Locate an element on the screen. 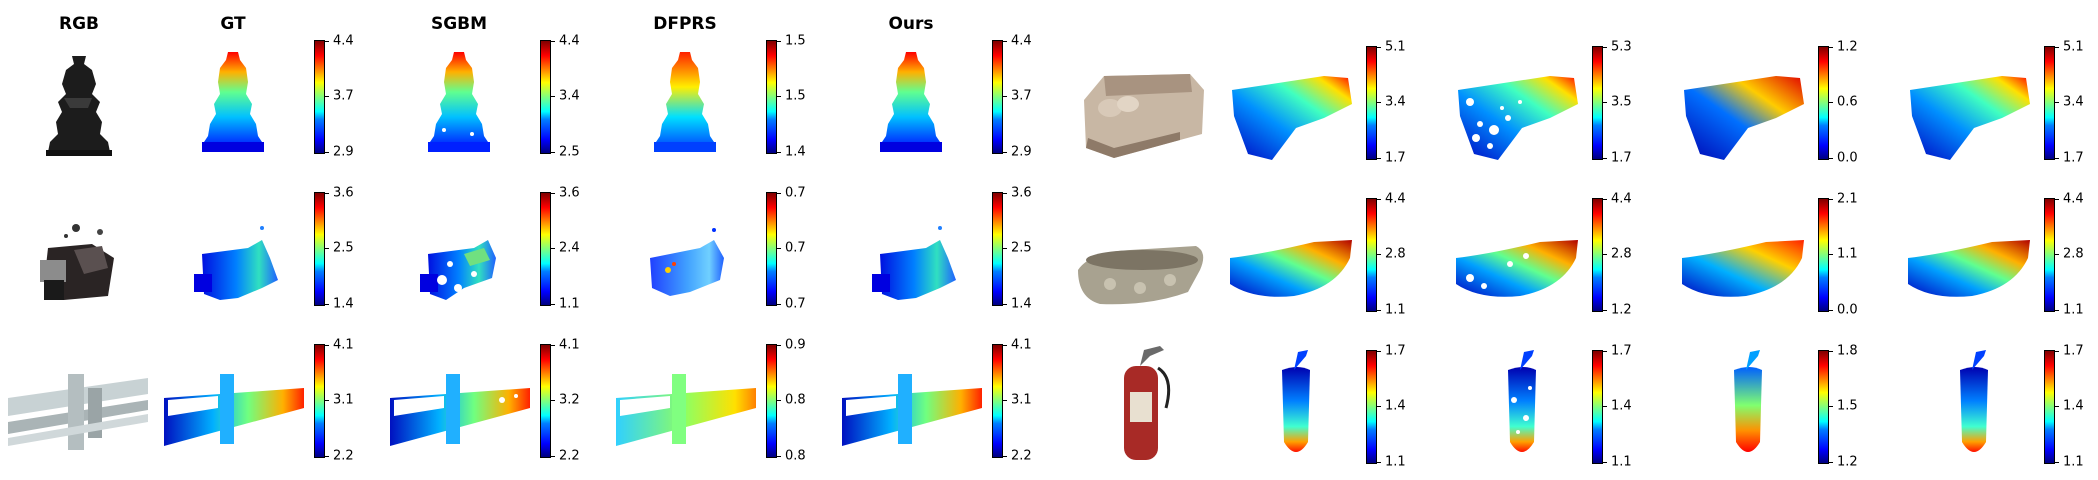 Image resolution: width=2098 pixels, height=480 pixels. rgb-cluttered-objects-image is located at coordinates (79, 253).